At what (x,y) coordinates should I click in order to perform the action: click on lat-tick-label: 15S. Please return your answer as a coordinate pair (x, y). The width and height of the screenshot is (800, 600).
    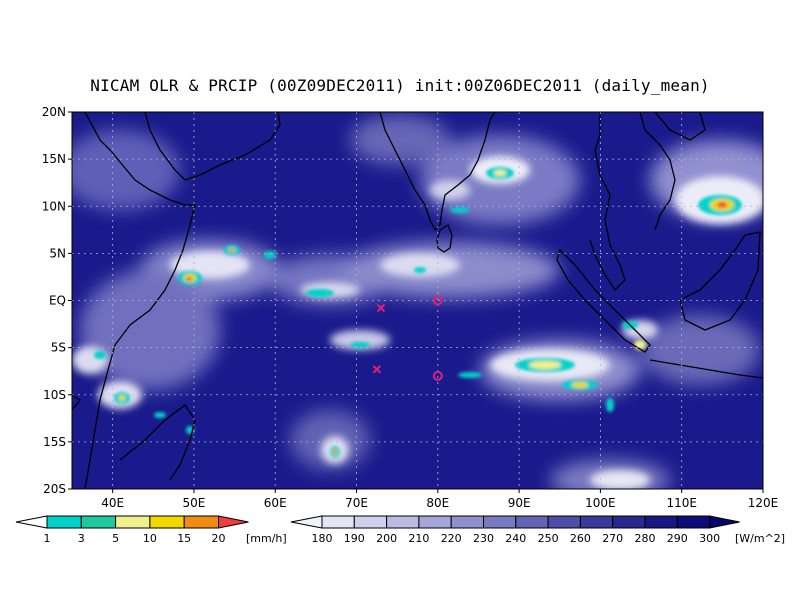
    Looking at the image, I should click on (54, 442).